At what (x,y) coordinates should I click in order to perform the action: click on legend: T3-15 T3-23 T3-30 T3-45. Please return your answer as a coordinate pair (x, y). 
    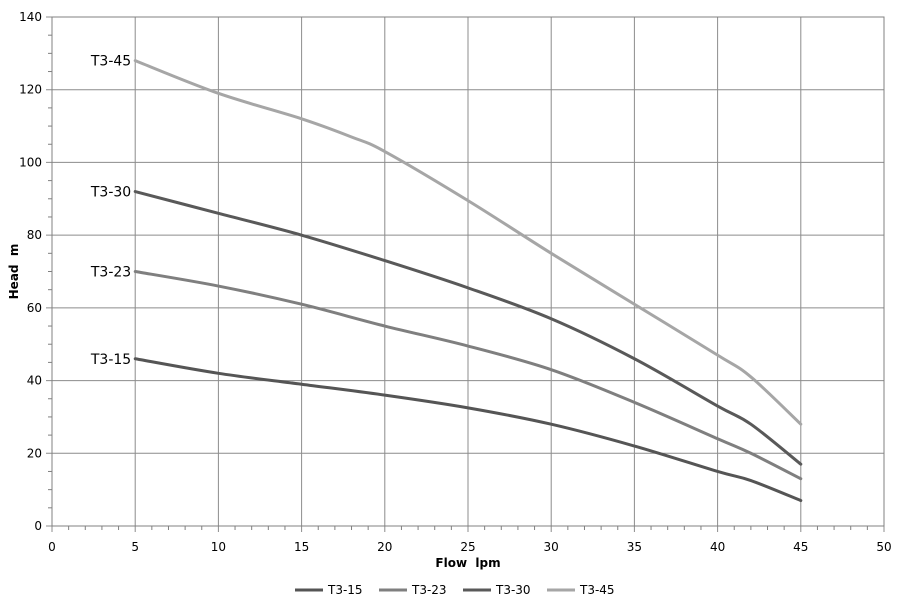
    Looking at the image, I should click on (455, 590).